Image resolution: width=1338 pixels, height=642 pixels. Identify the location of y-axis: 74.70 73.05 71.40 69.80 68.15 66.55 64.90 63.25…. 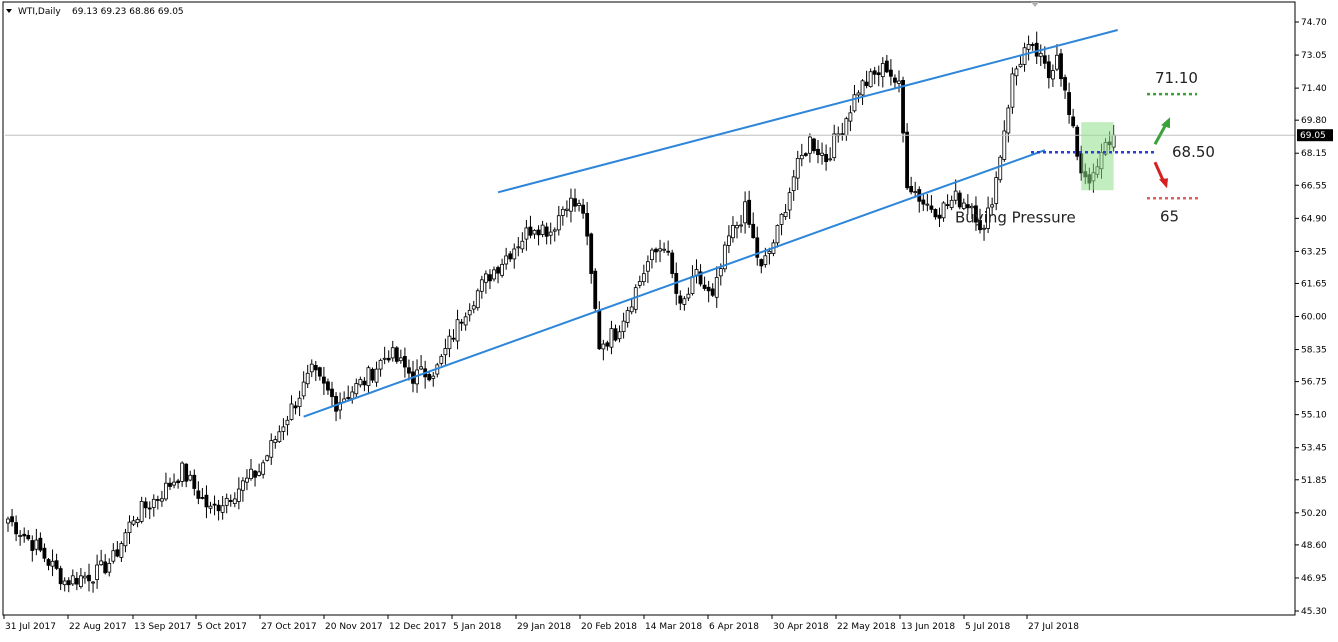
(1313, 309).